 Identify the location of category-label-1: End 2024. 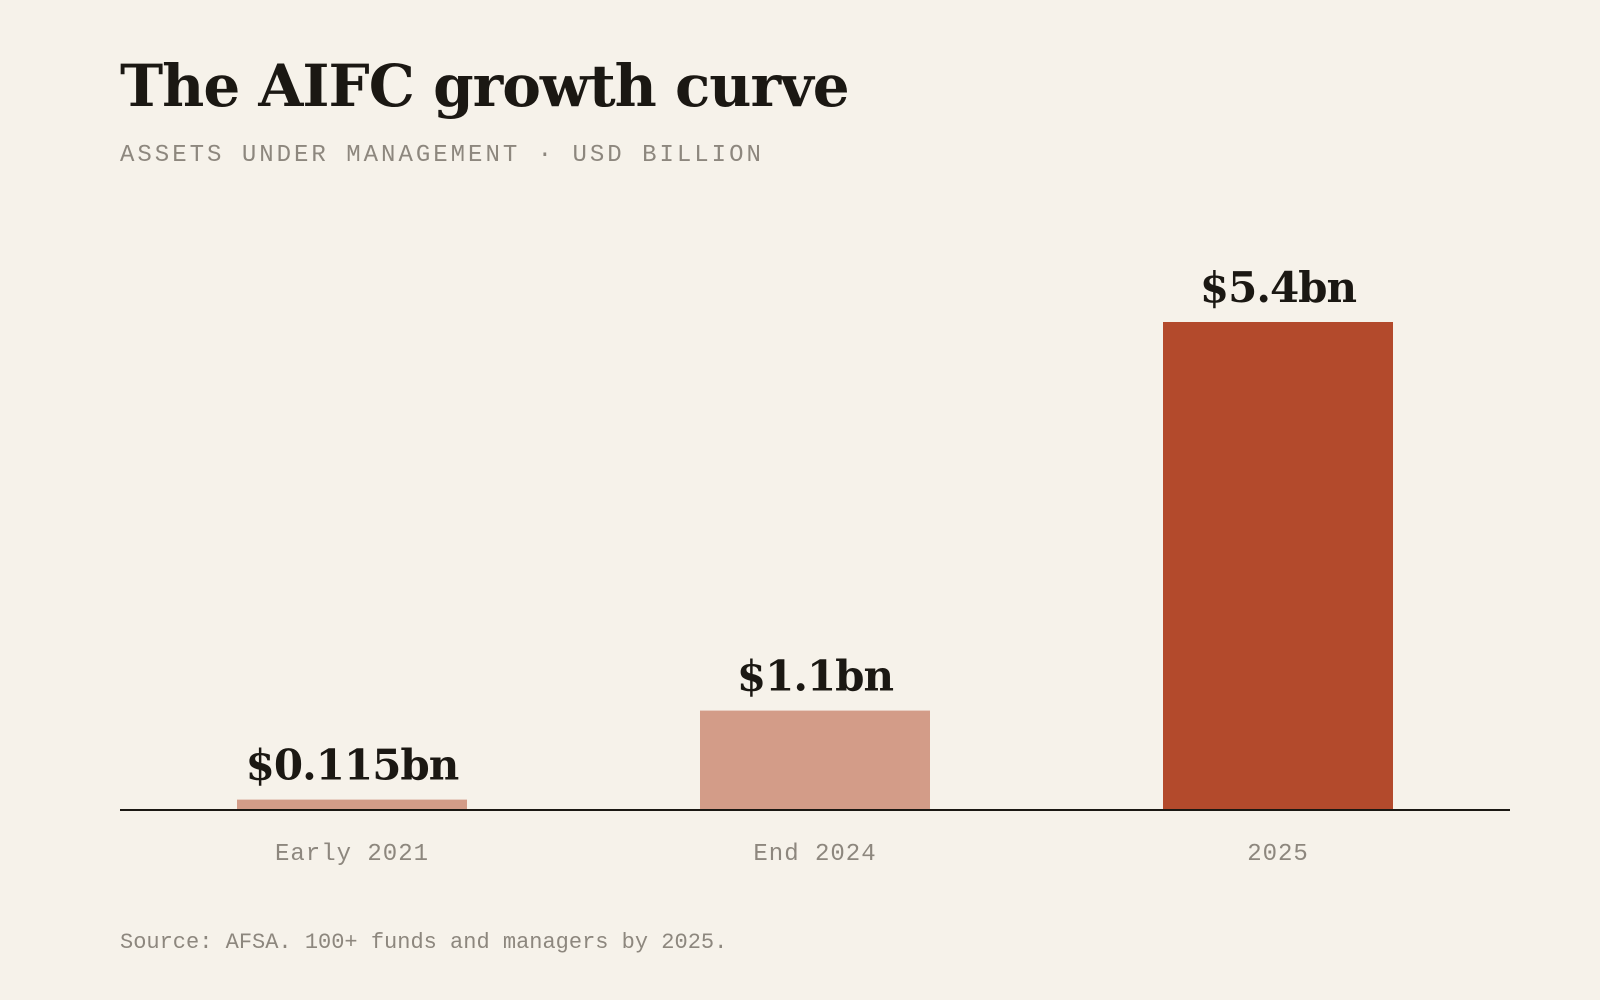
(814, 854).